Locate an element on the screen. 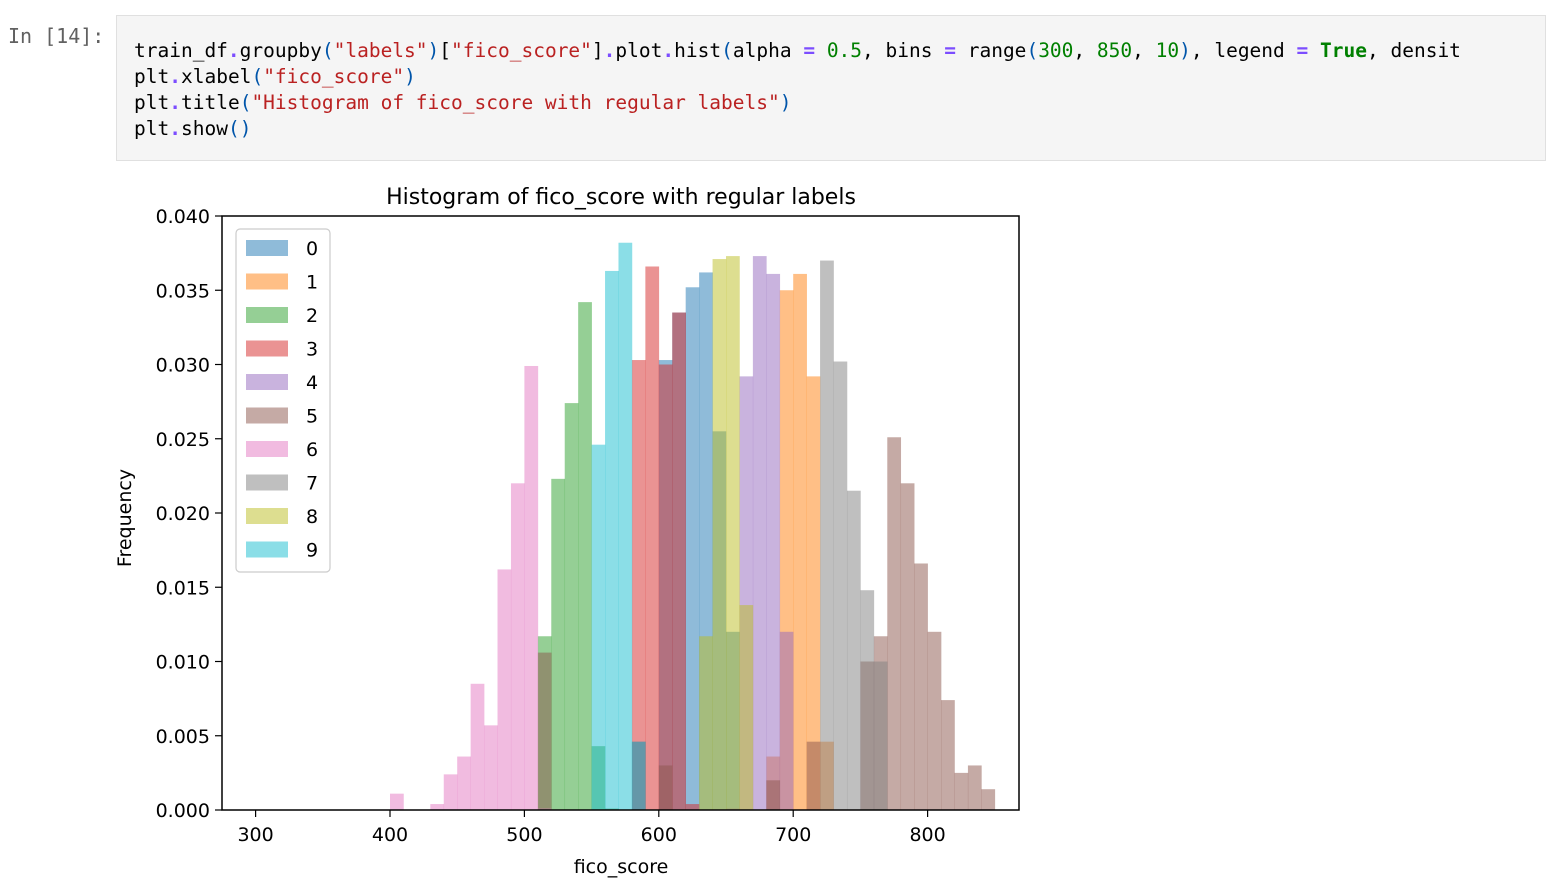  code-token: , bins is located at coordinates (903, 50).